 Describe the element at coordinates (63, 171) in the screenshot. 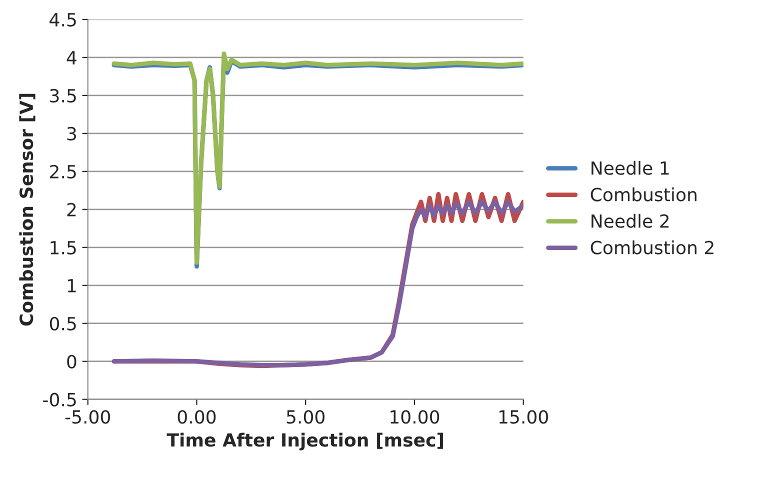

I see `y-tick-label: 2.5` at that location.